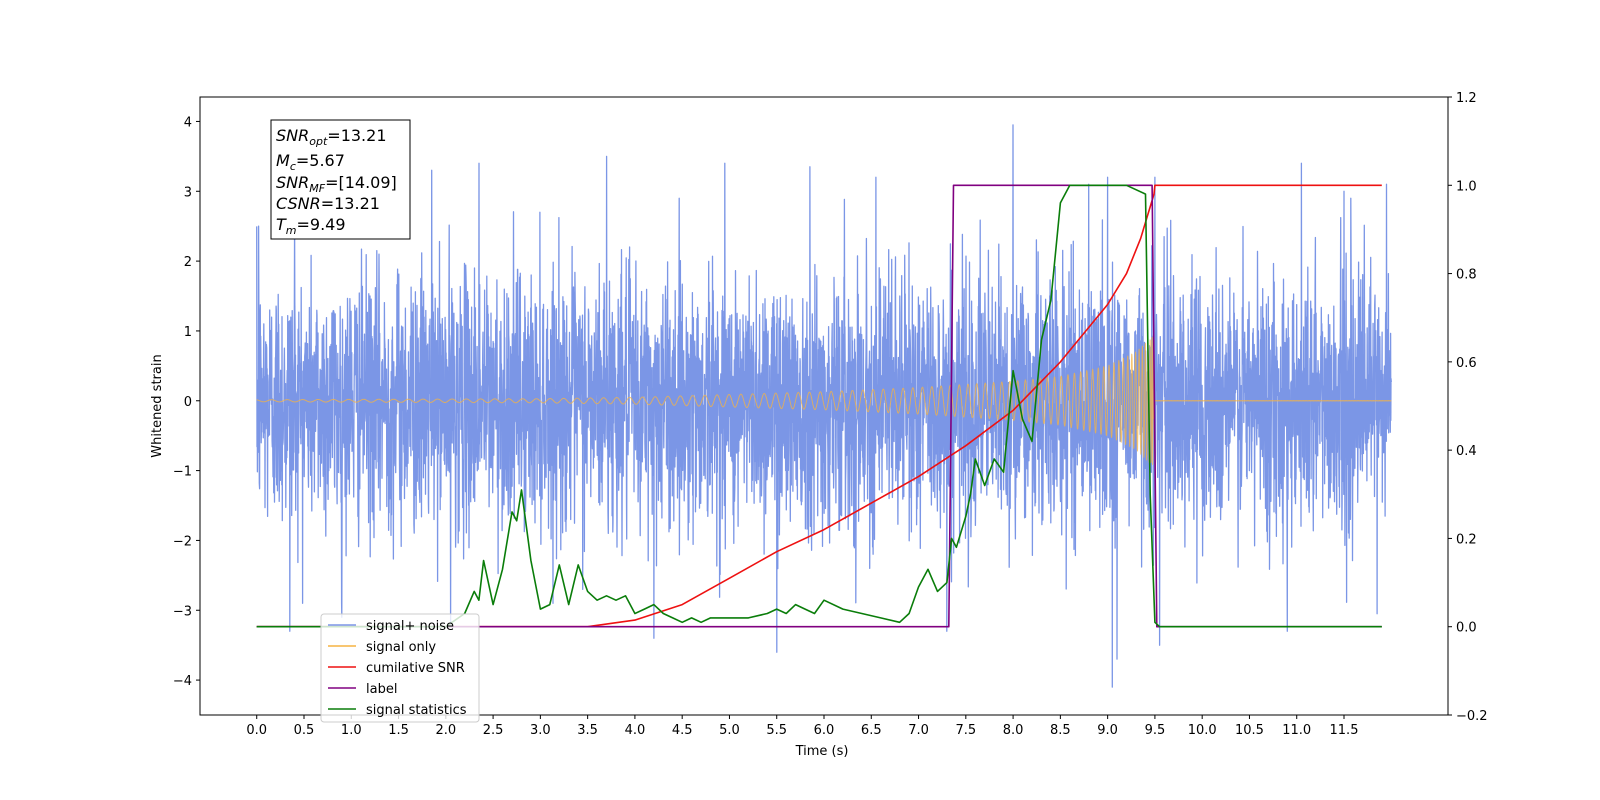 Image resolution: width=1600 pixels, height=800 pixels. I want to click on y2-tick-label: 1.0, so click(1466, 186).